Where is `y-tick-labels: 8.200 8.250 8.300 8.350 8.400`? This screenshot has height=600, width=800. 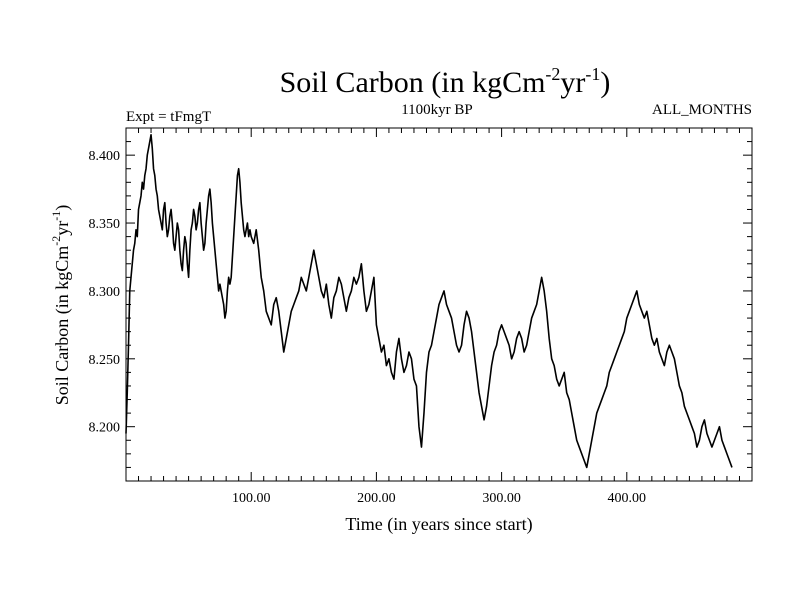 y-tick-labels: 8.200 8.250 8.300 8.350 8.400 is located at coordinates (105, 292).